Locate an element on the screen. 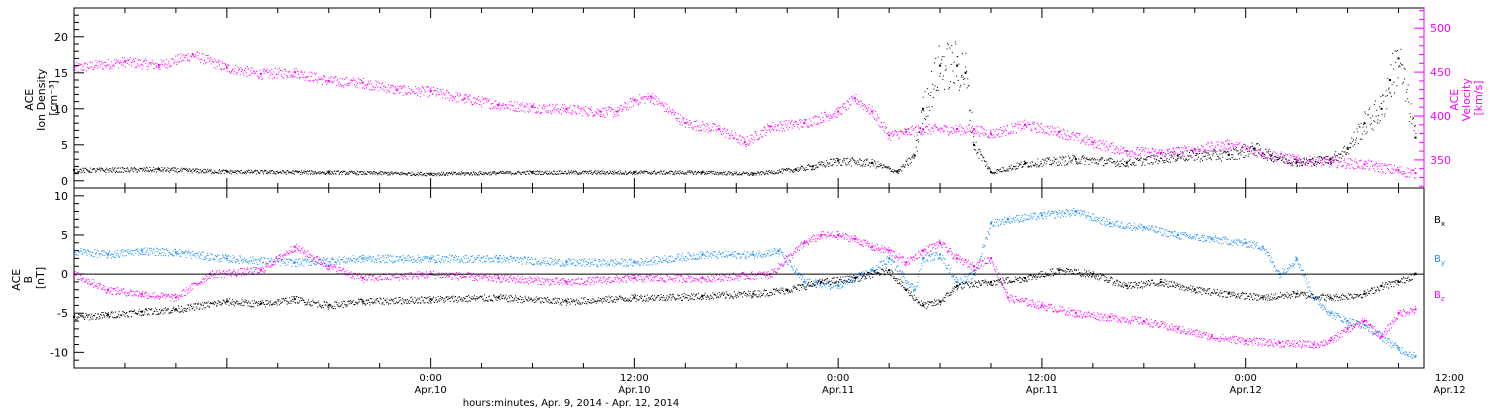 This screenshot has width=1500, height=410. velocity-series-point is located at coordinates (124, 61).